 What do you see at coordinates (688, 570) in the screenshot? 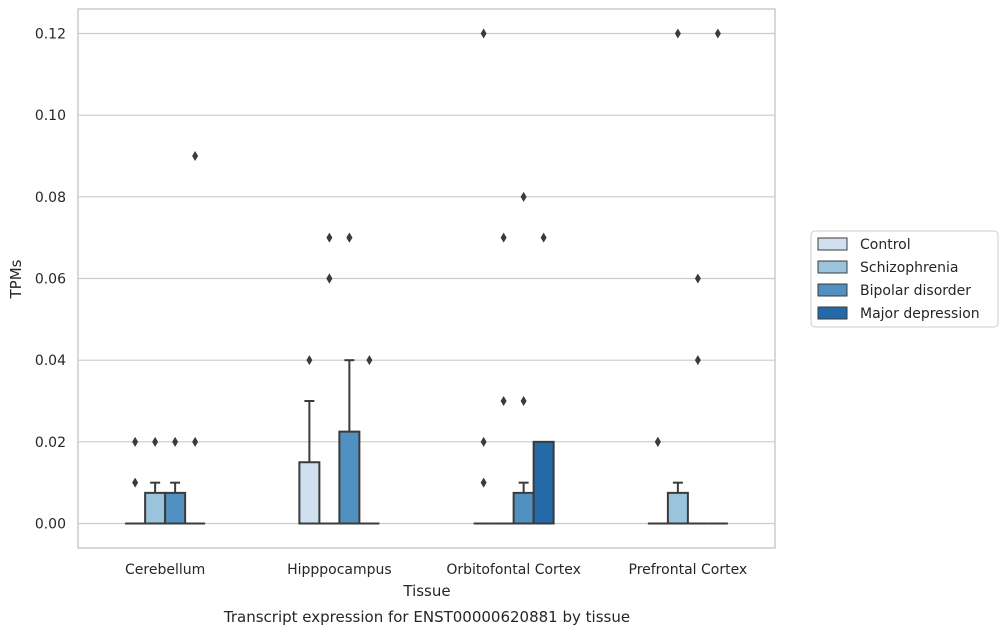
I see `x-tick-label: Prefrontal Cortex` at bounding box center [688, 570].